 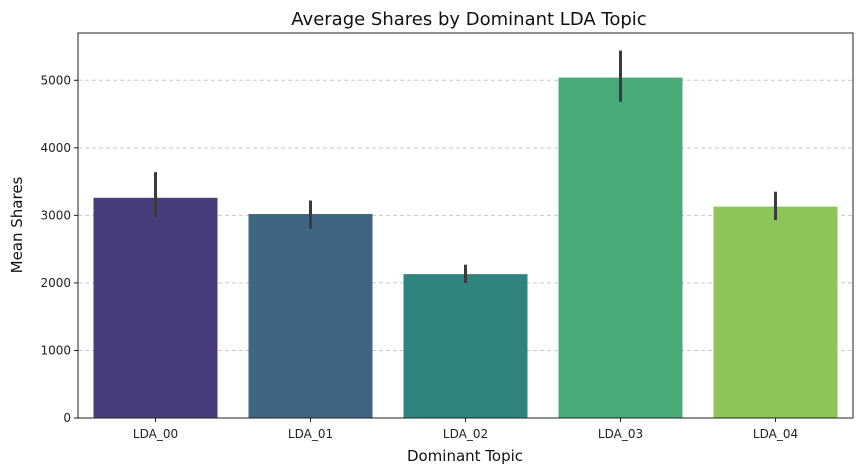 I want to click on y-tick-label: 3000, so click(x=55, y=215).